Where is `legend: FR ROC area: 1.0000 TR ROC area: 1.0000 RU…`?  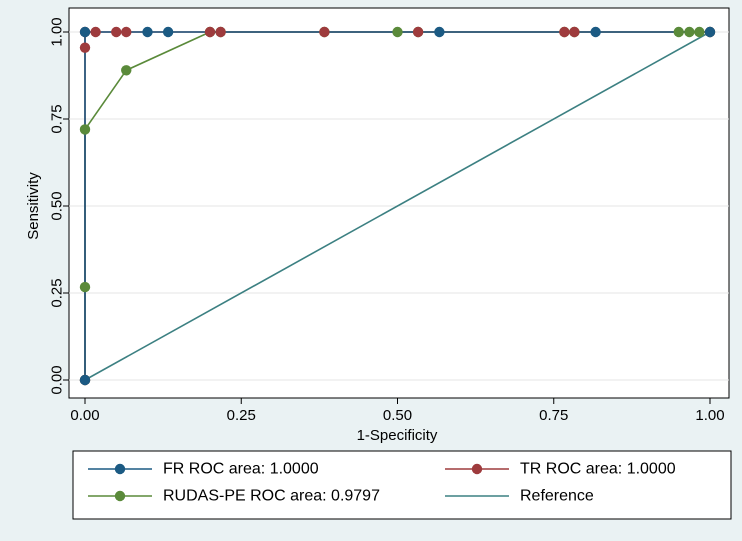
legend: FR ROC area: 1.0000 TR ROC area: 1.0000 RU… is located at coordinates (382, 483).